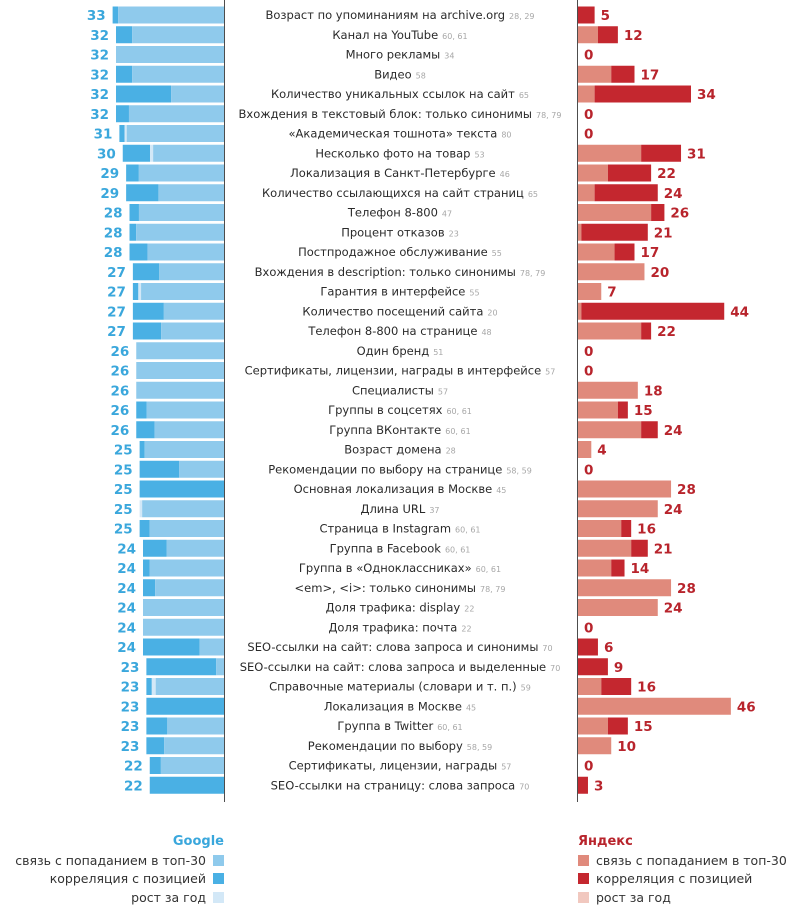 This screenshot has width=800, height=907. I want to click on factor-label: Возраст домена 28, so click(400, 450).